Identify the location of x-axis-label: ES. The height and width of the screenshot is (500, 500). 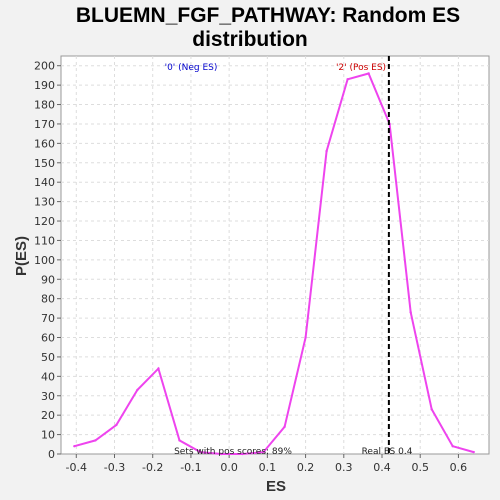
(276, 486).